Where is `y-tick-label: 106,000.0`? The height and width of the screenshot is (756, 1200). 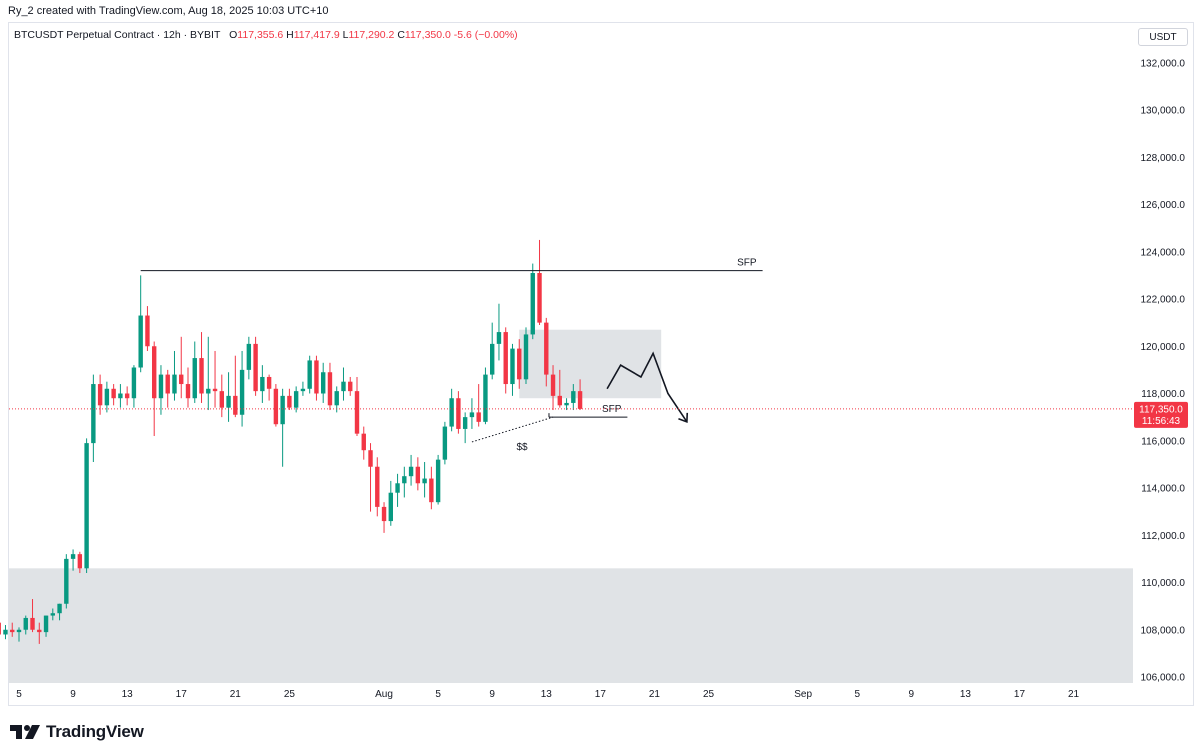 y-tick-label: 106,000.0 is located at coordinates (1163, 678).